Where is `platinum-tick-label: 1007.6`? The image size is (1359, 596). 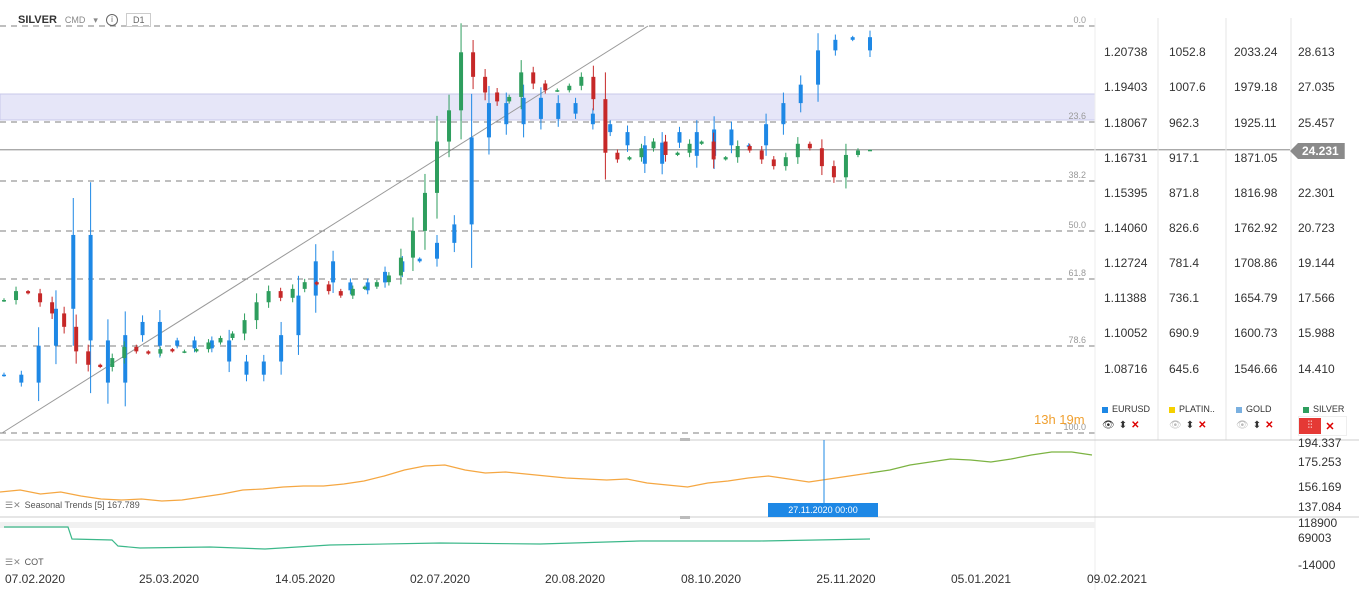 platinum-tick-label: 1007.6 is located at coordinates (1187, 87).